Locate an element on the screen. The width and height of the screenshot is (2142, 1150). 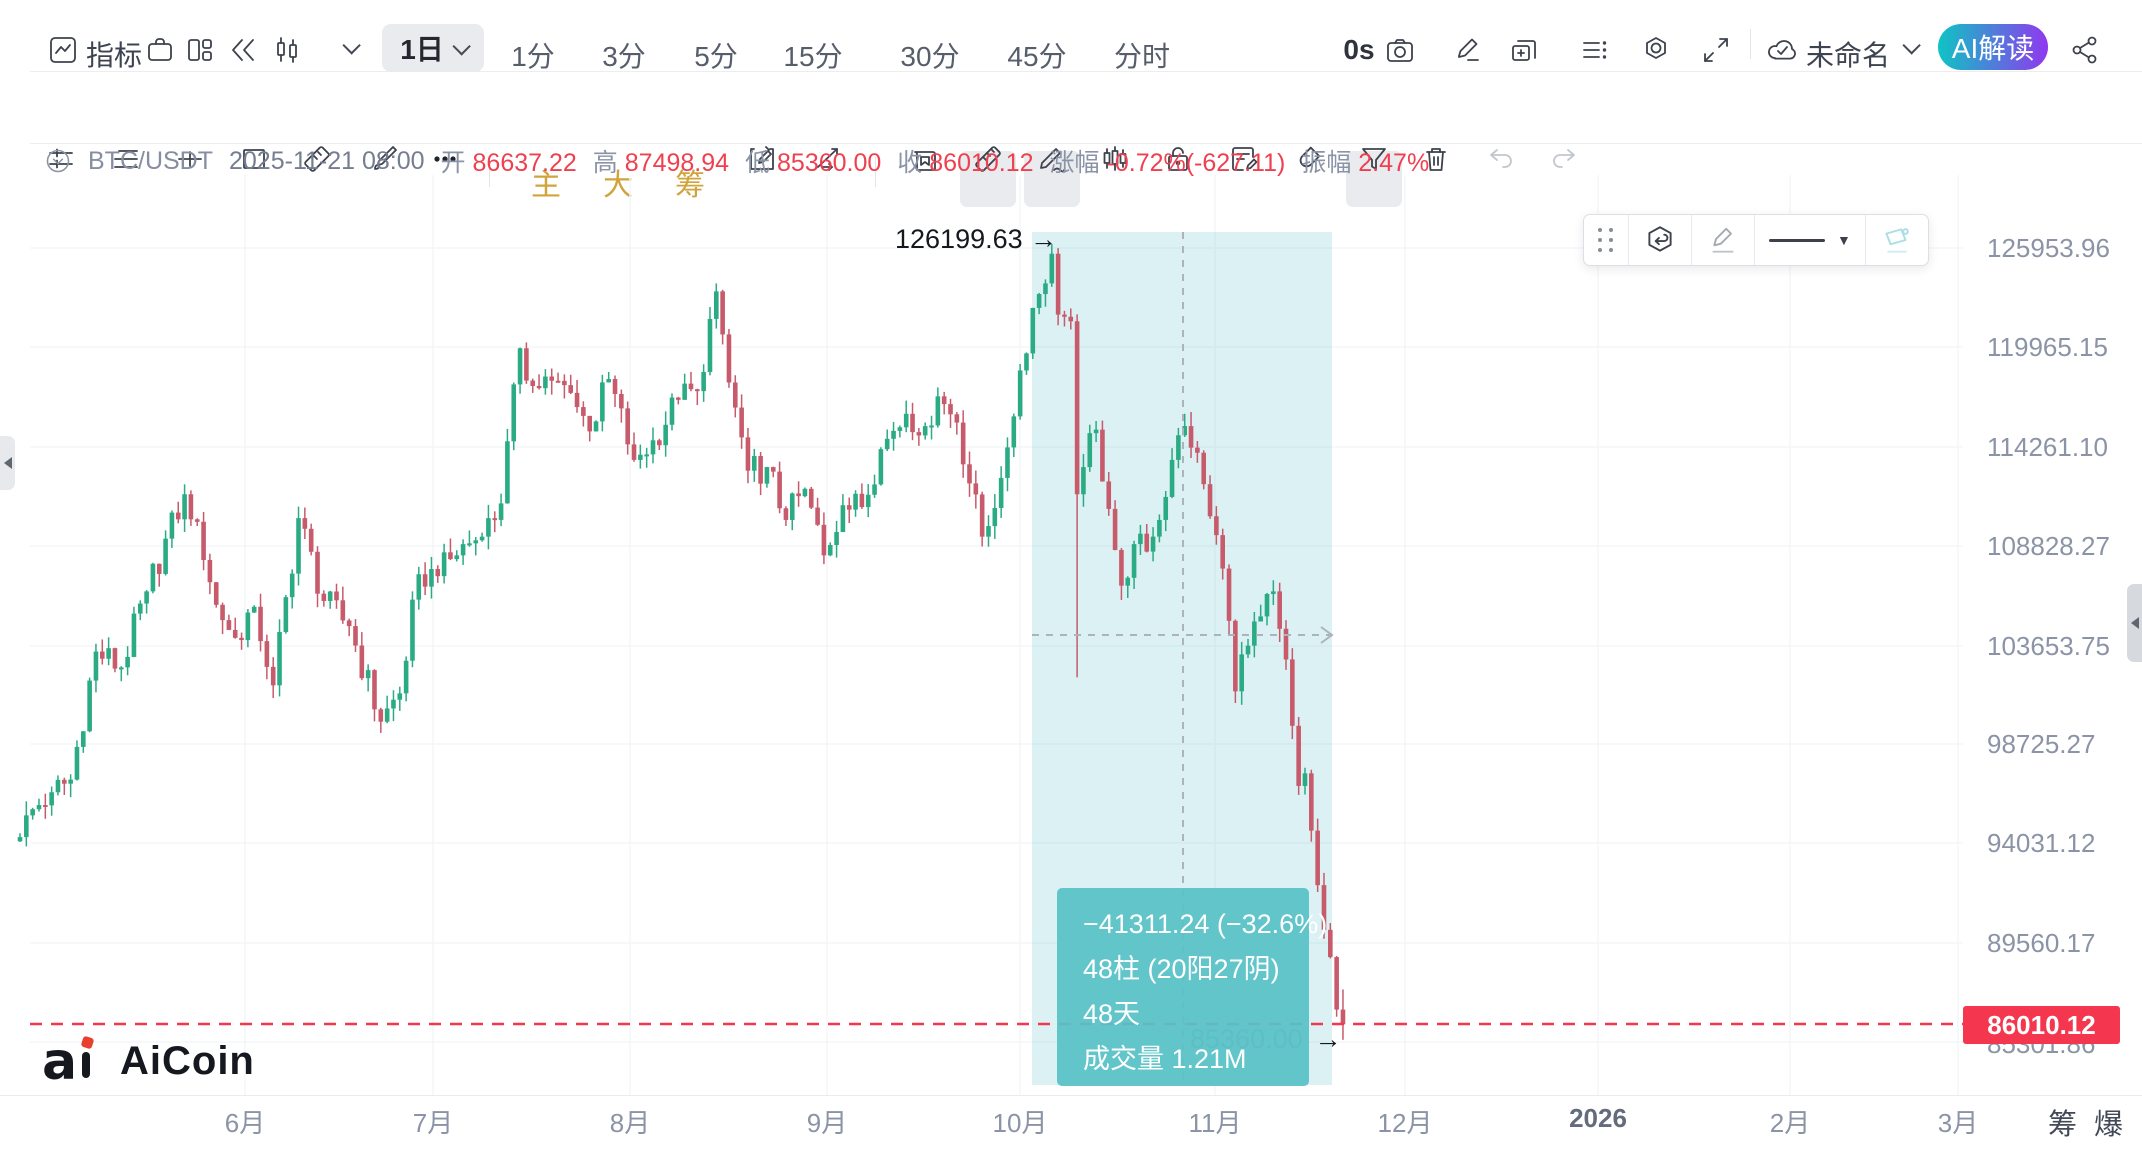
measure-change: −41311.24 (−32.6%) is located at coordinates (1205, 924).